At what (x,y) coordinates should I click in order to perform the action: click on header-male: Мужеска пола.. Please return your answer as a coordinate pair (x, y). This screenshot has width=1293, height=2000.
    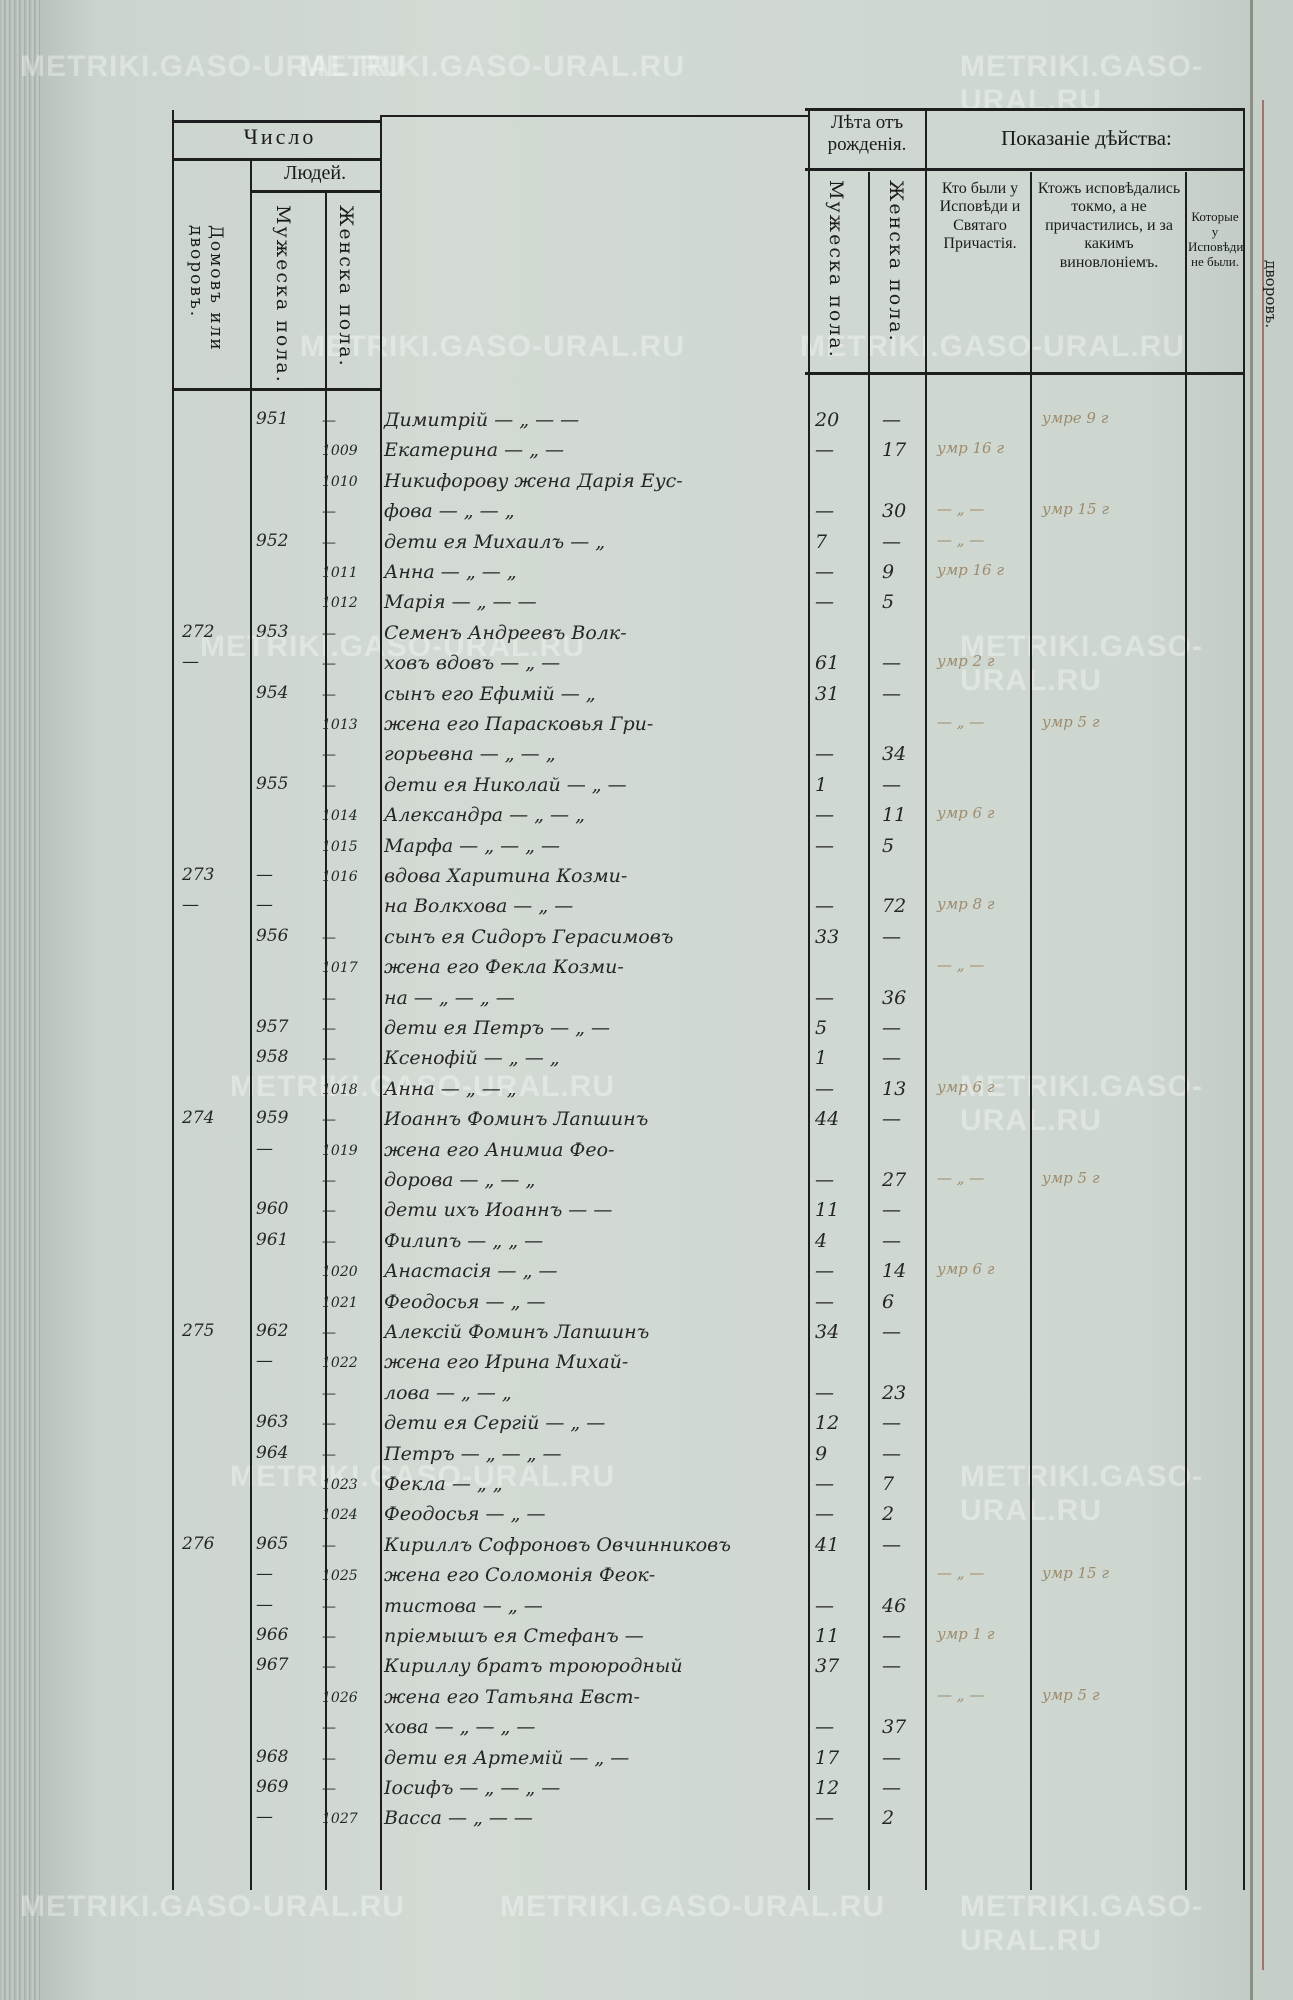
    Looking at the image, I should click on (283, 294).